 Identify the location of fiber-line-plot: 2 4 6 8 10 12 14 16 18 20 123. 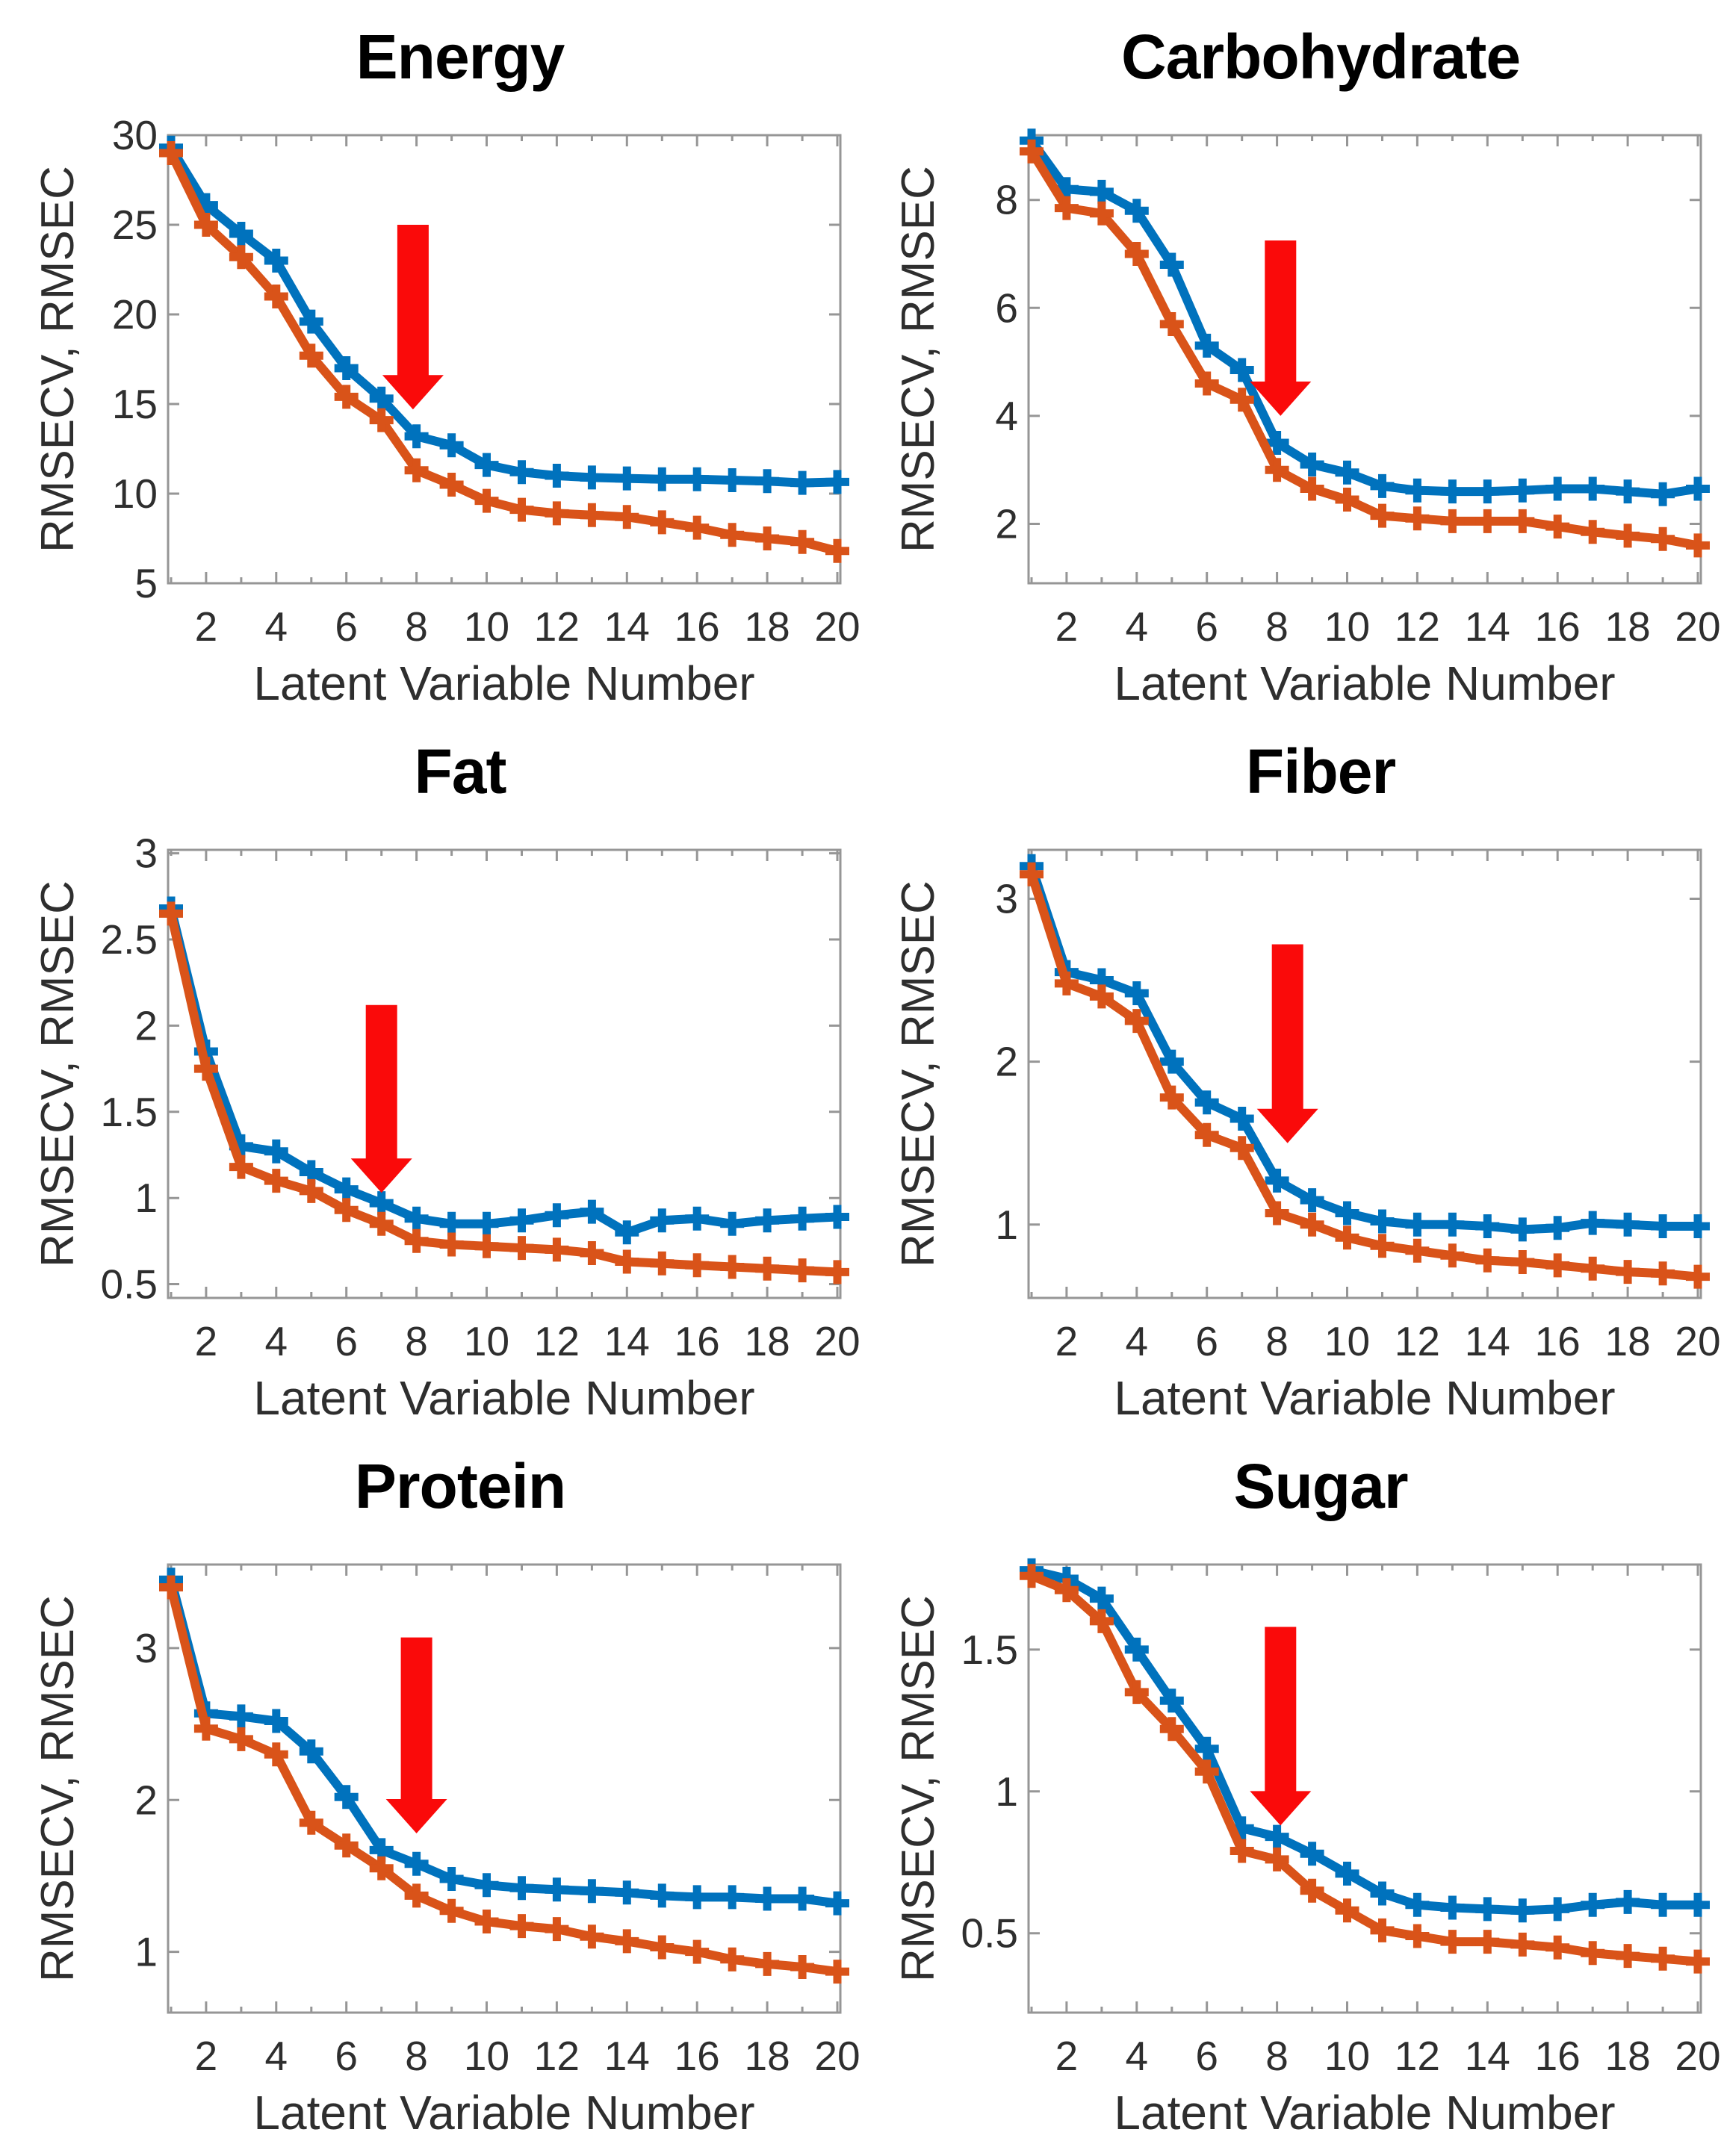
(1358, 1106).